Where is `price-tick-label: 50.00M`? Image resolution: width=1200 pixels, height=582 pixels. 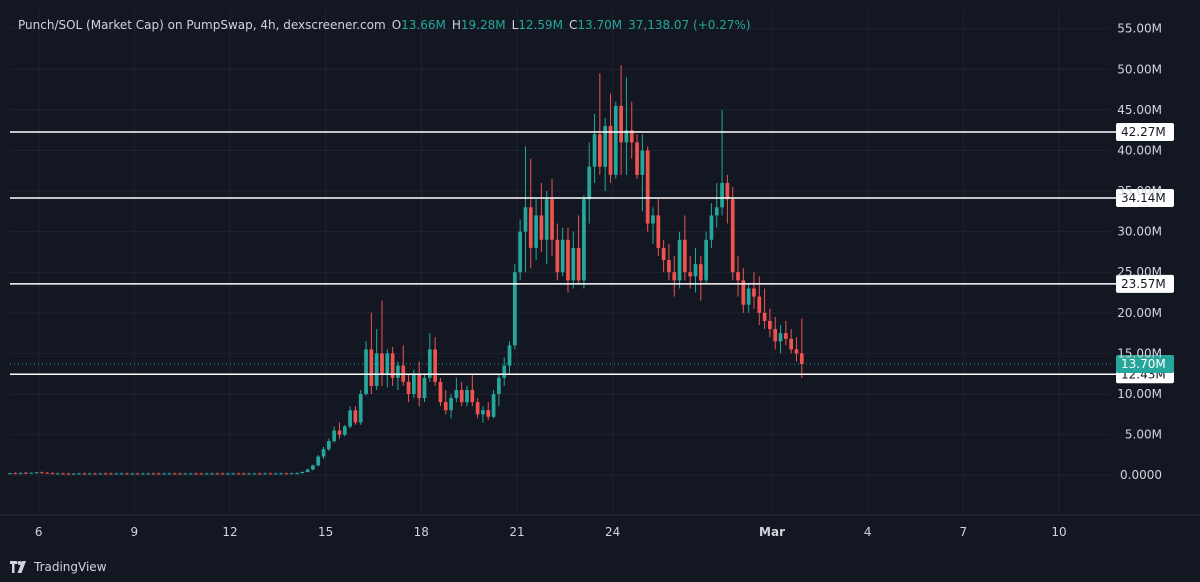
price-tick-label: 50.00M is located at coordinates (1139, 69).